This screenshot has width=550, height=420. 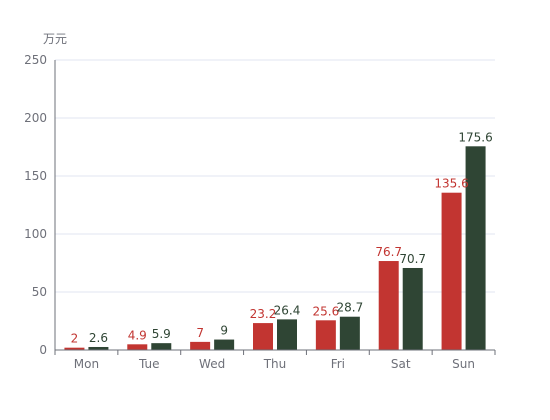 I want to click on data-label: 9, so click(x=224, y=331).